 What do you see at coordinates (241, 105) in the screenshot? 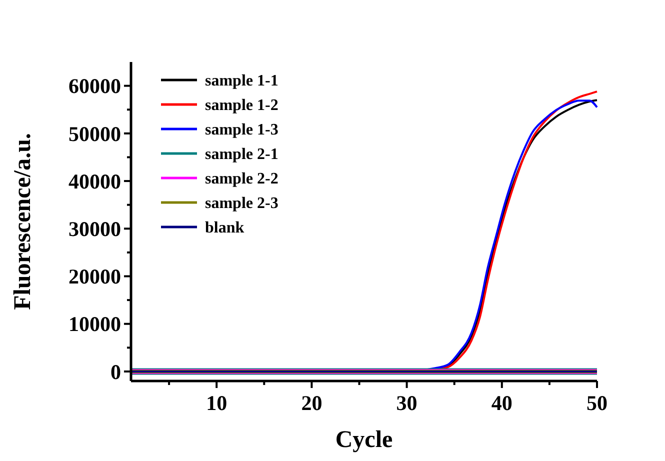
I see `legend-label: sample 1-2` at bounding box center [241, 105].